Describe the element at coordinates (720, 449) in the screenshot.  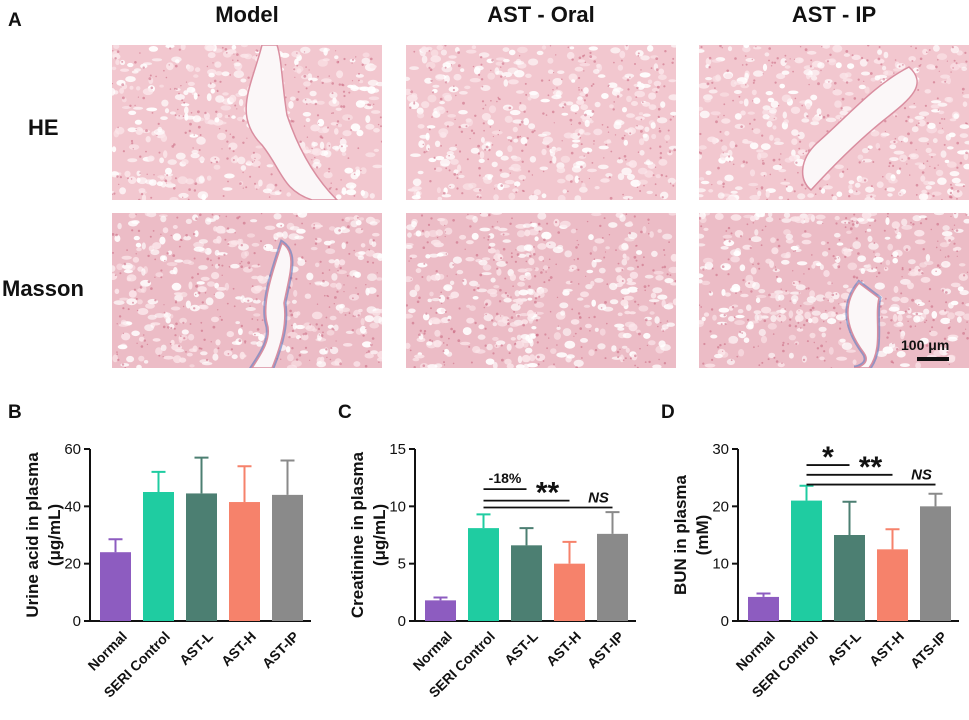
I see `y-tick-label: 30` at that location.